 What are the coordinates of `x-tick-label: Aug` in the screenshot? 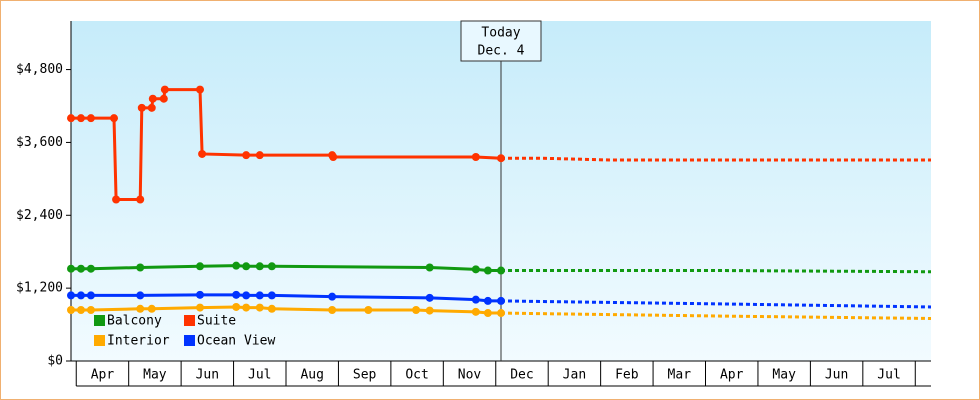 It's located at (311, 375).